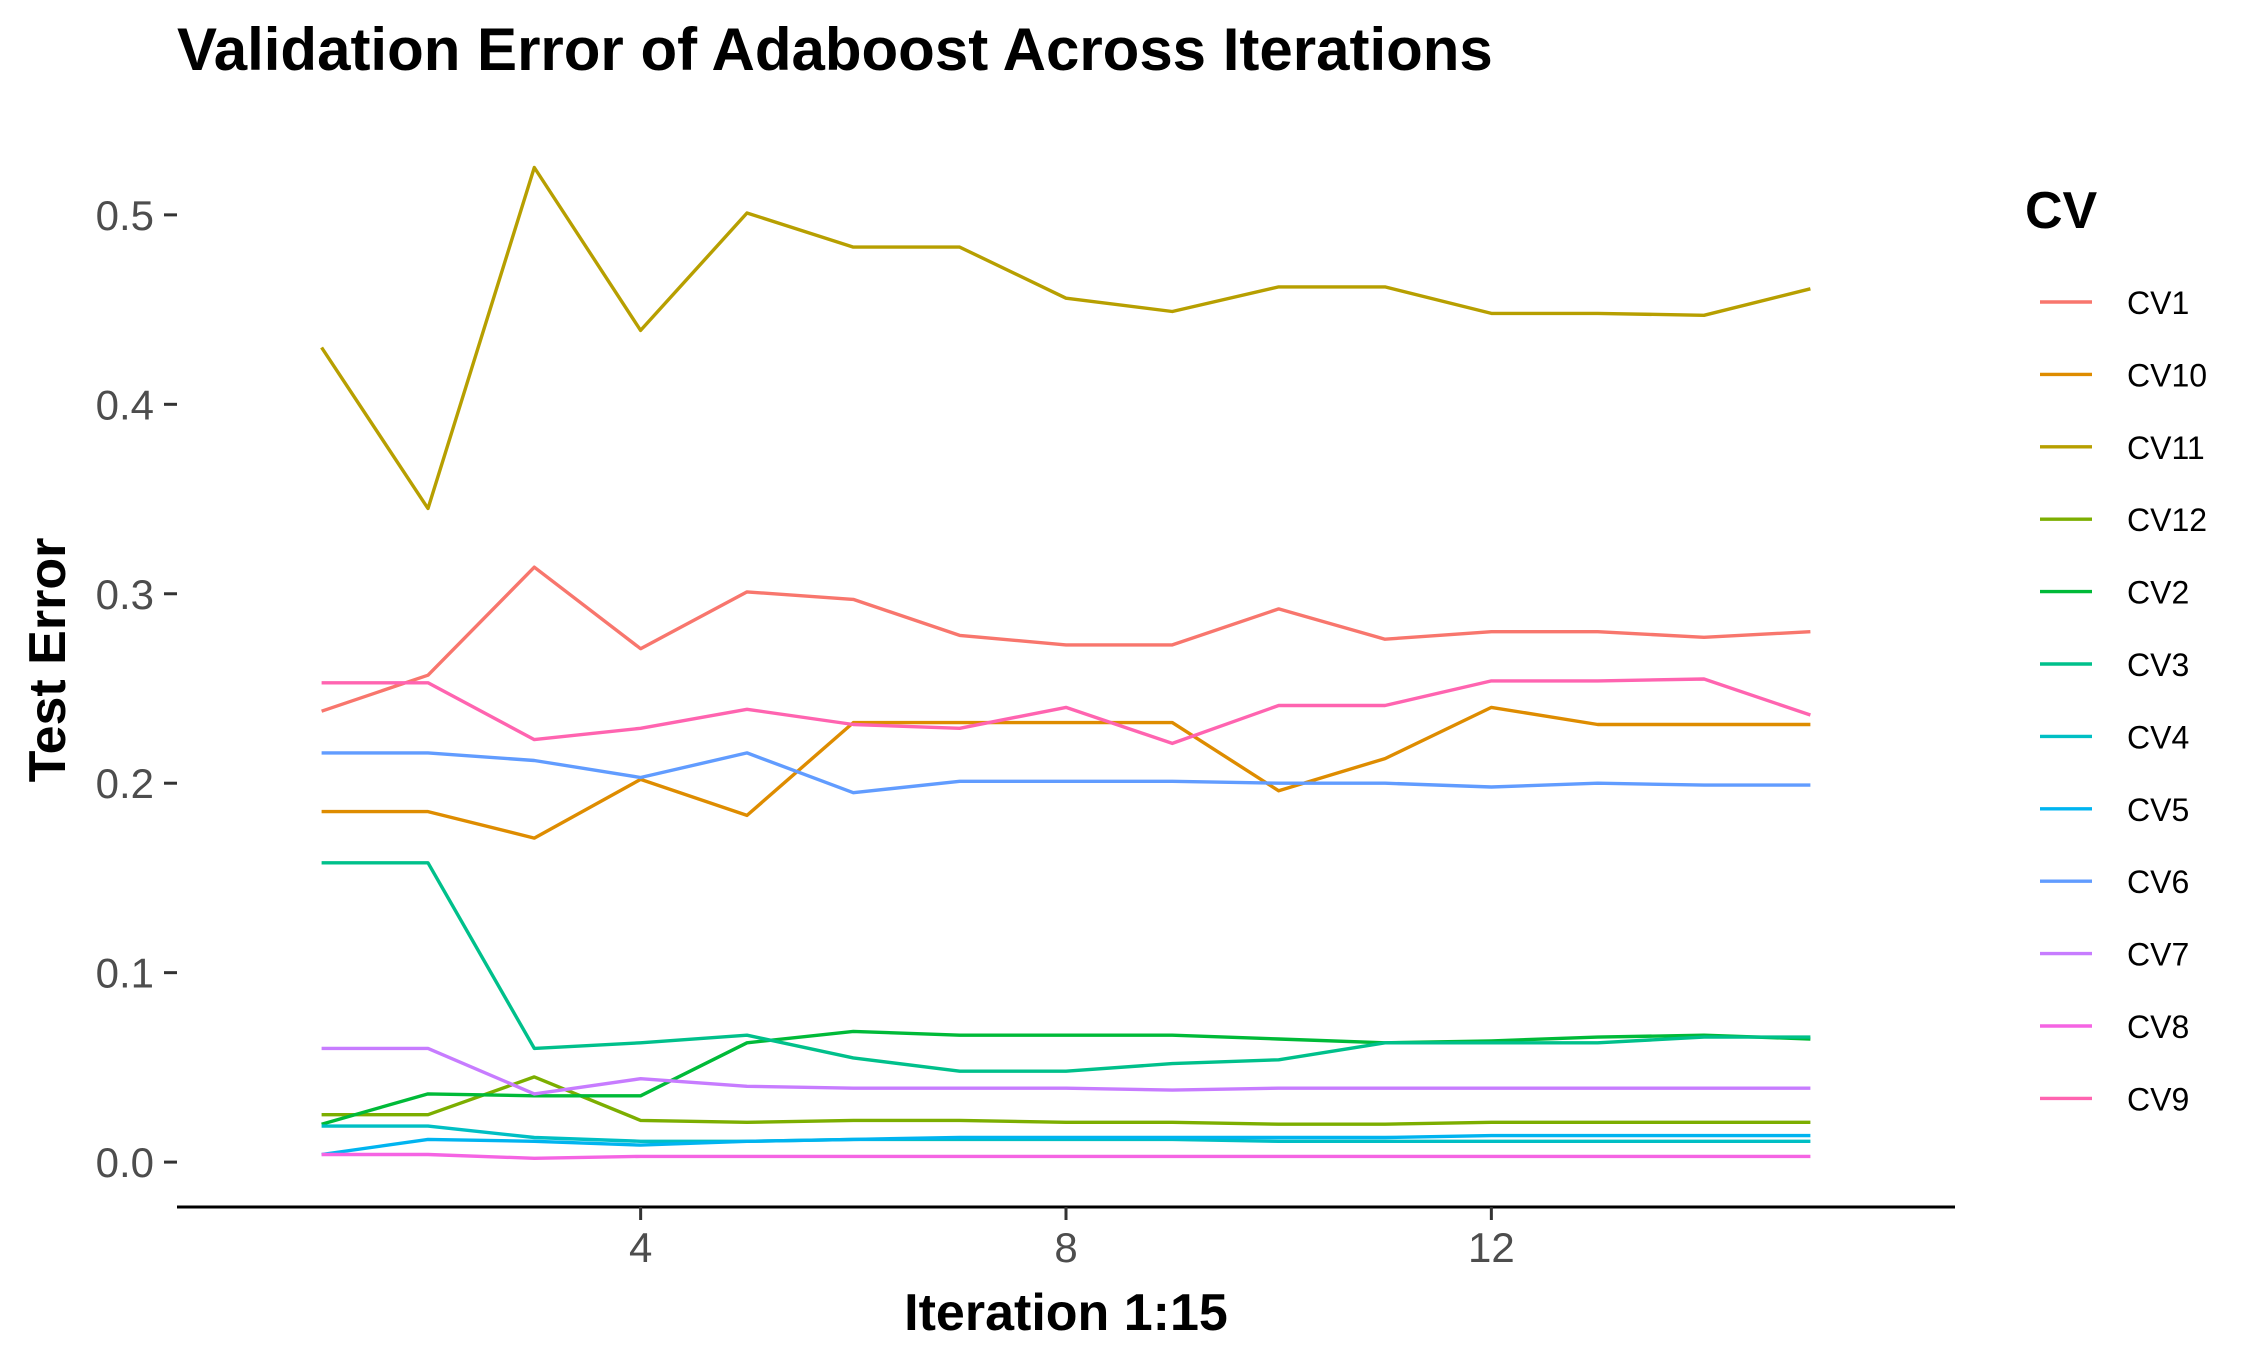  I want to click on y-tick-label: 0.5, so click(125, 215).